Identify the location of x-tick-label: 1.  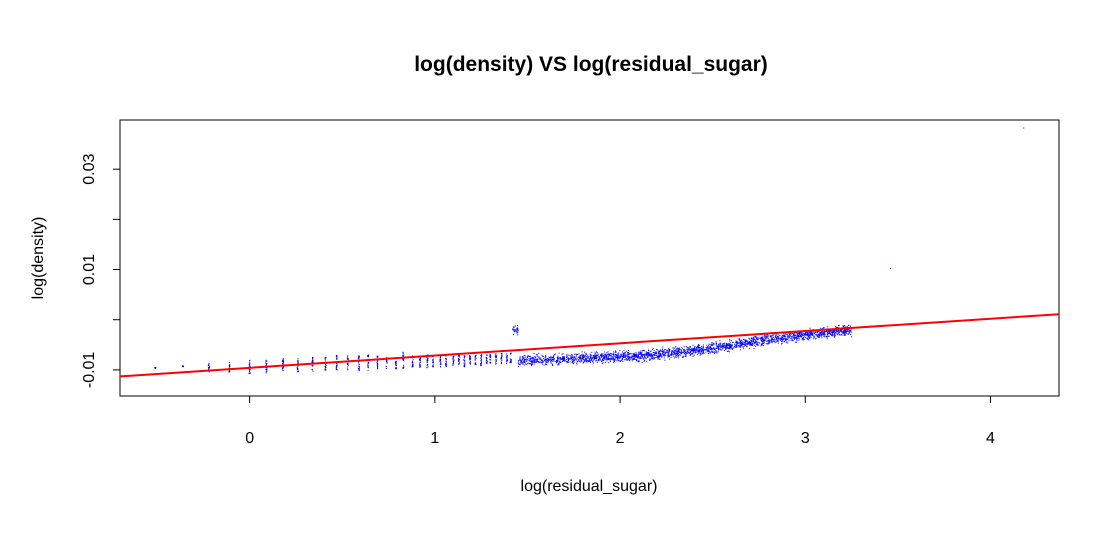
(434, 438).